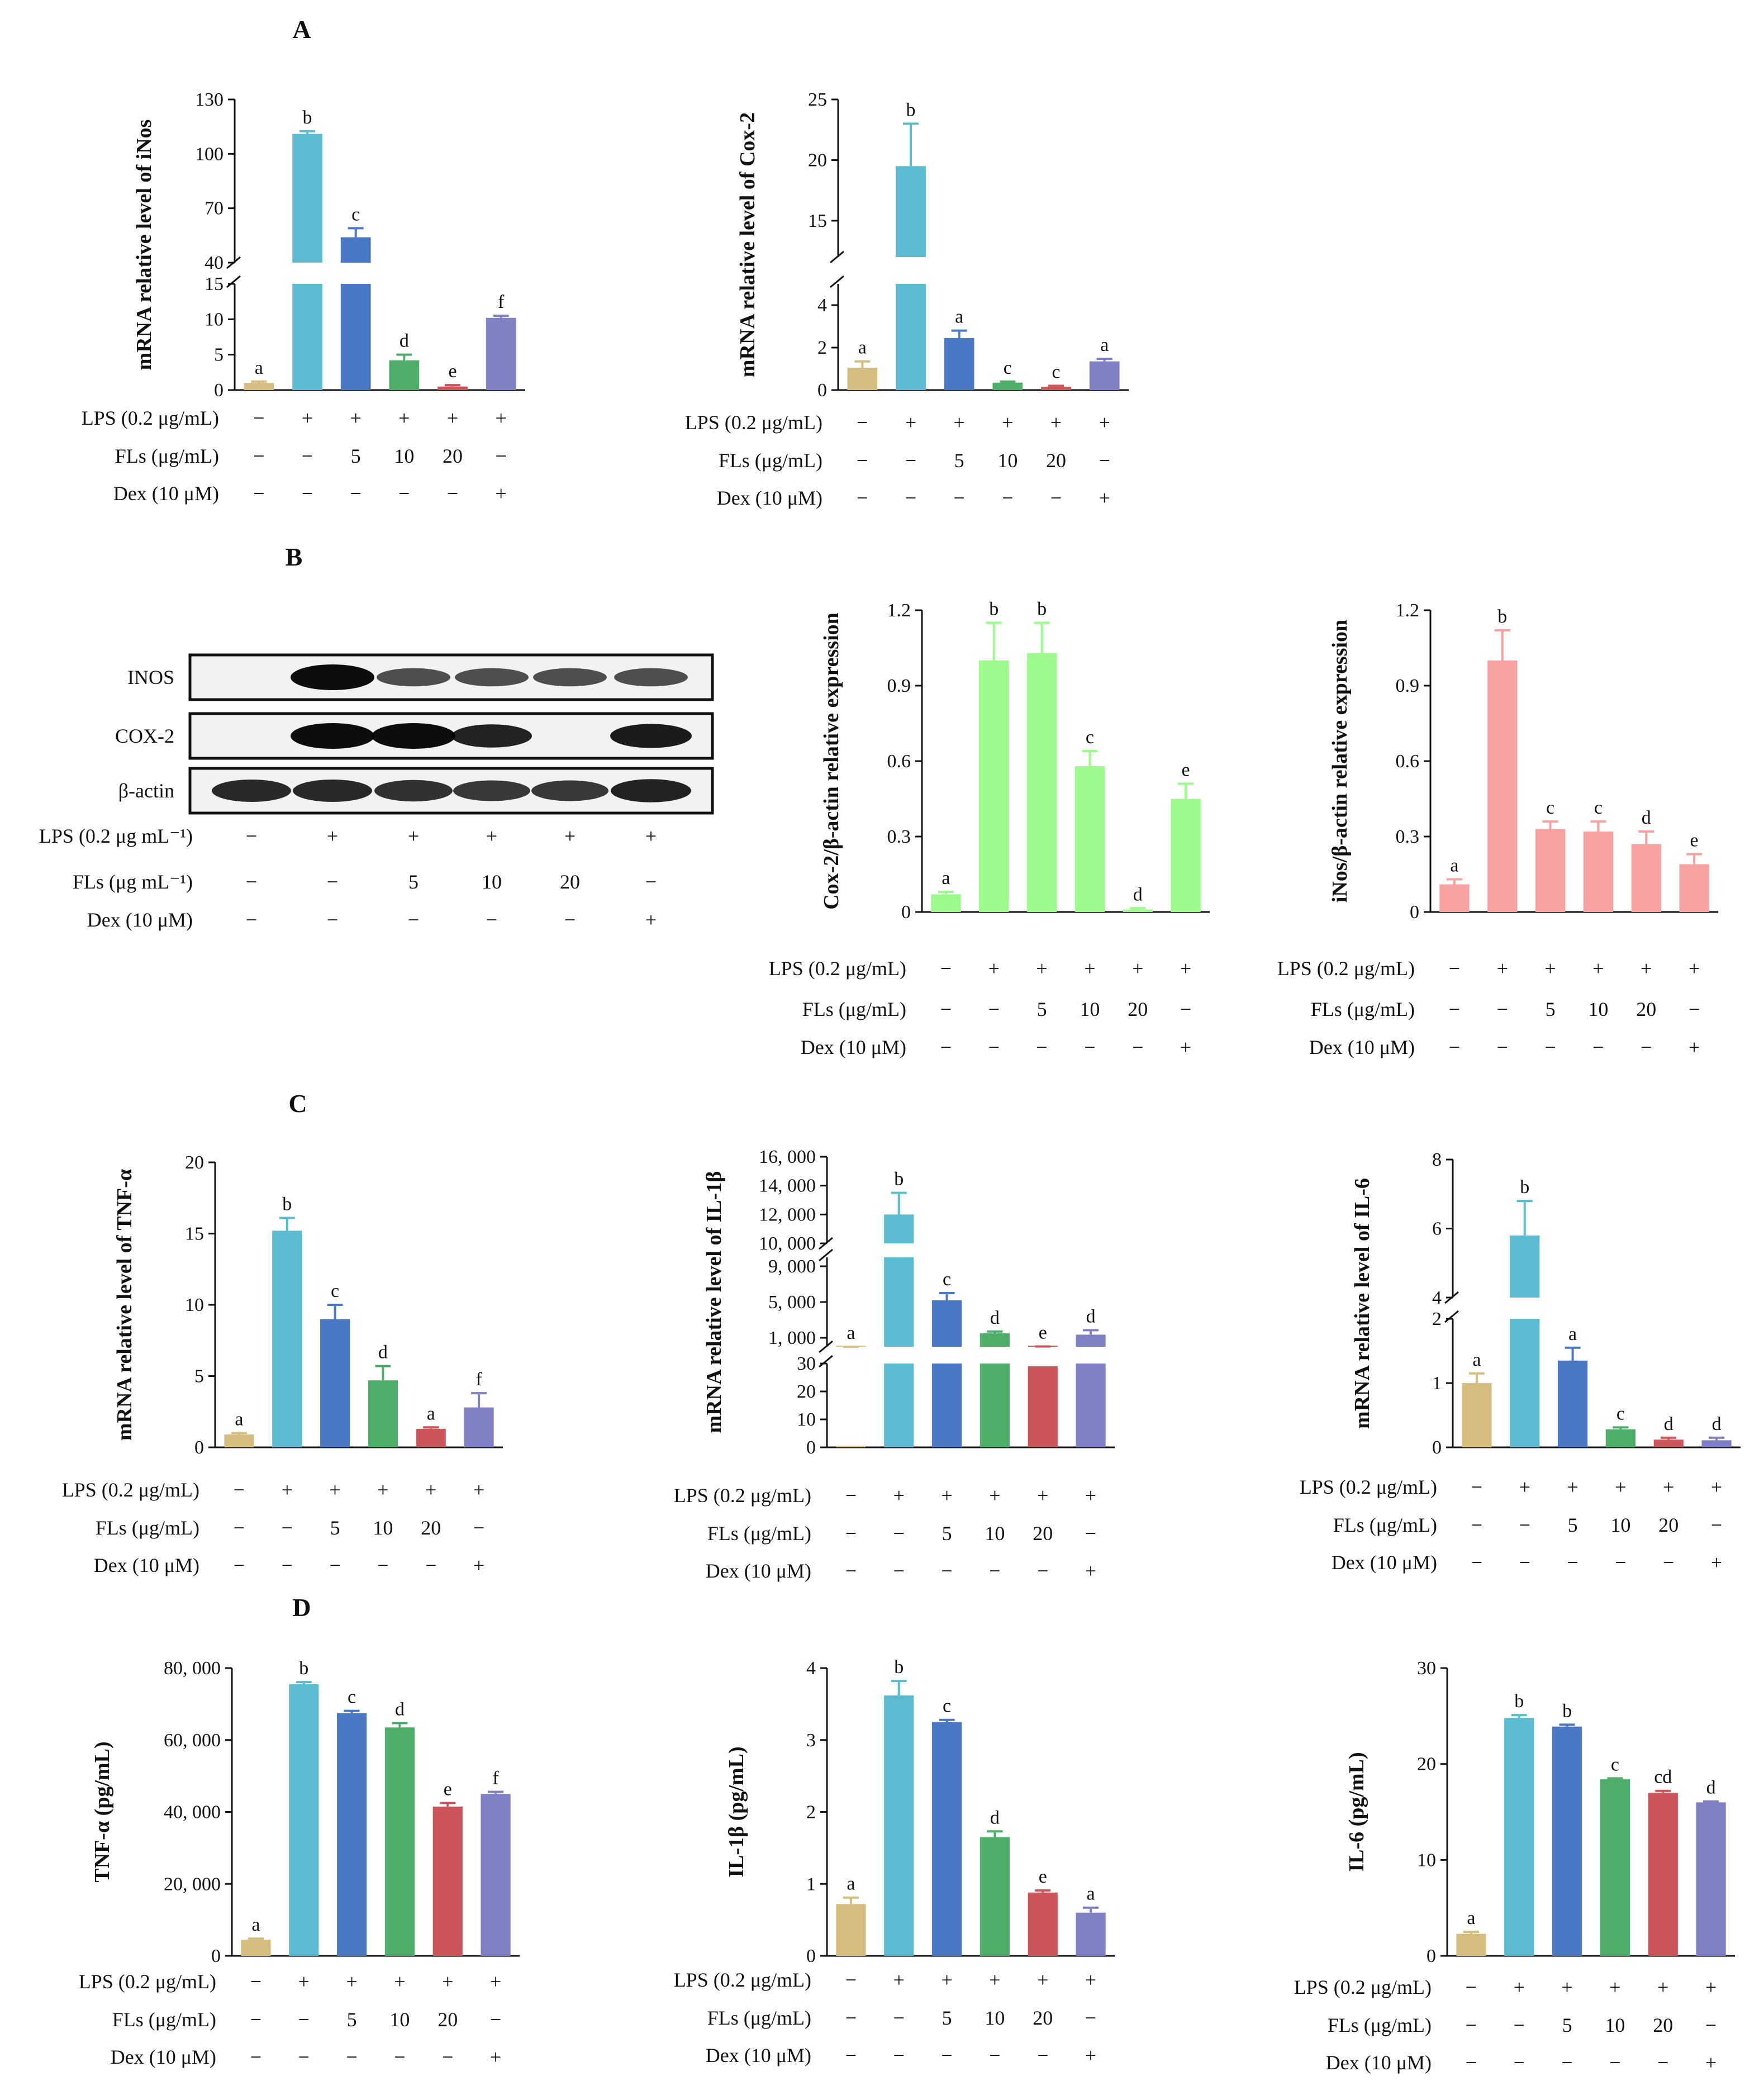 The image size is (1764, 2095). I want to click on y-tick-label: 0, so click(1437, 1448).